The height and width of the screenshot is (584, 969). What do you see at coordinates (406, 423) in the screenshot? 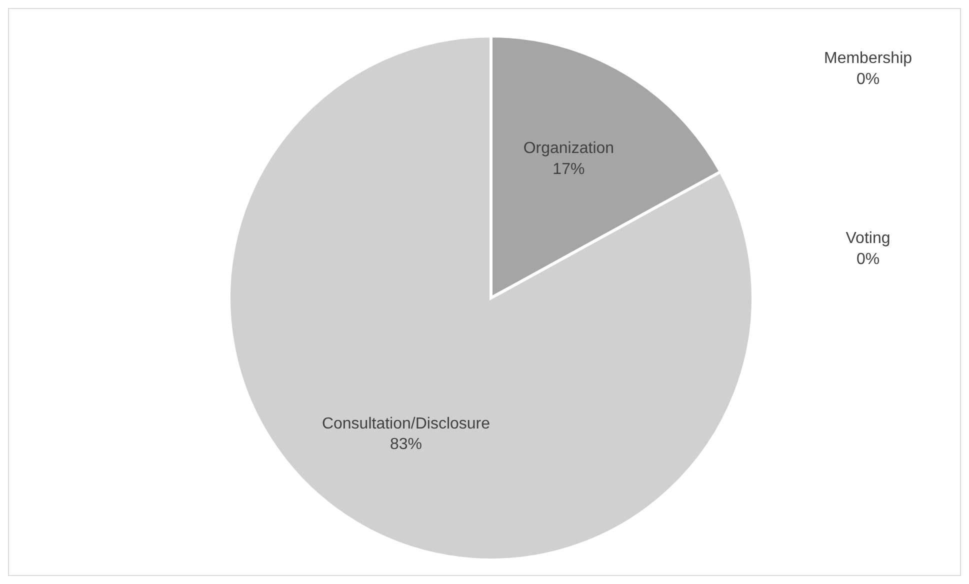
I see `slice-label: Consultation/Disclosure` at bounding box center [406, 423].